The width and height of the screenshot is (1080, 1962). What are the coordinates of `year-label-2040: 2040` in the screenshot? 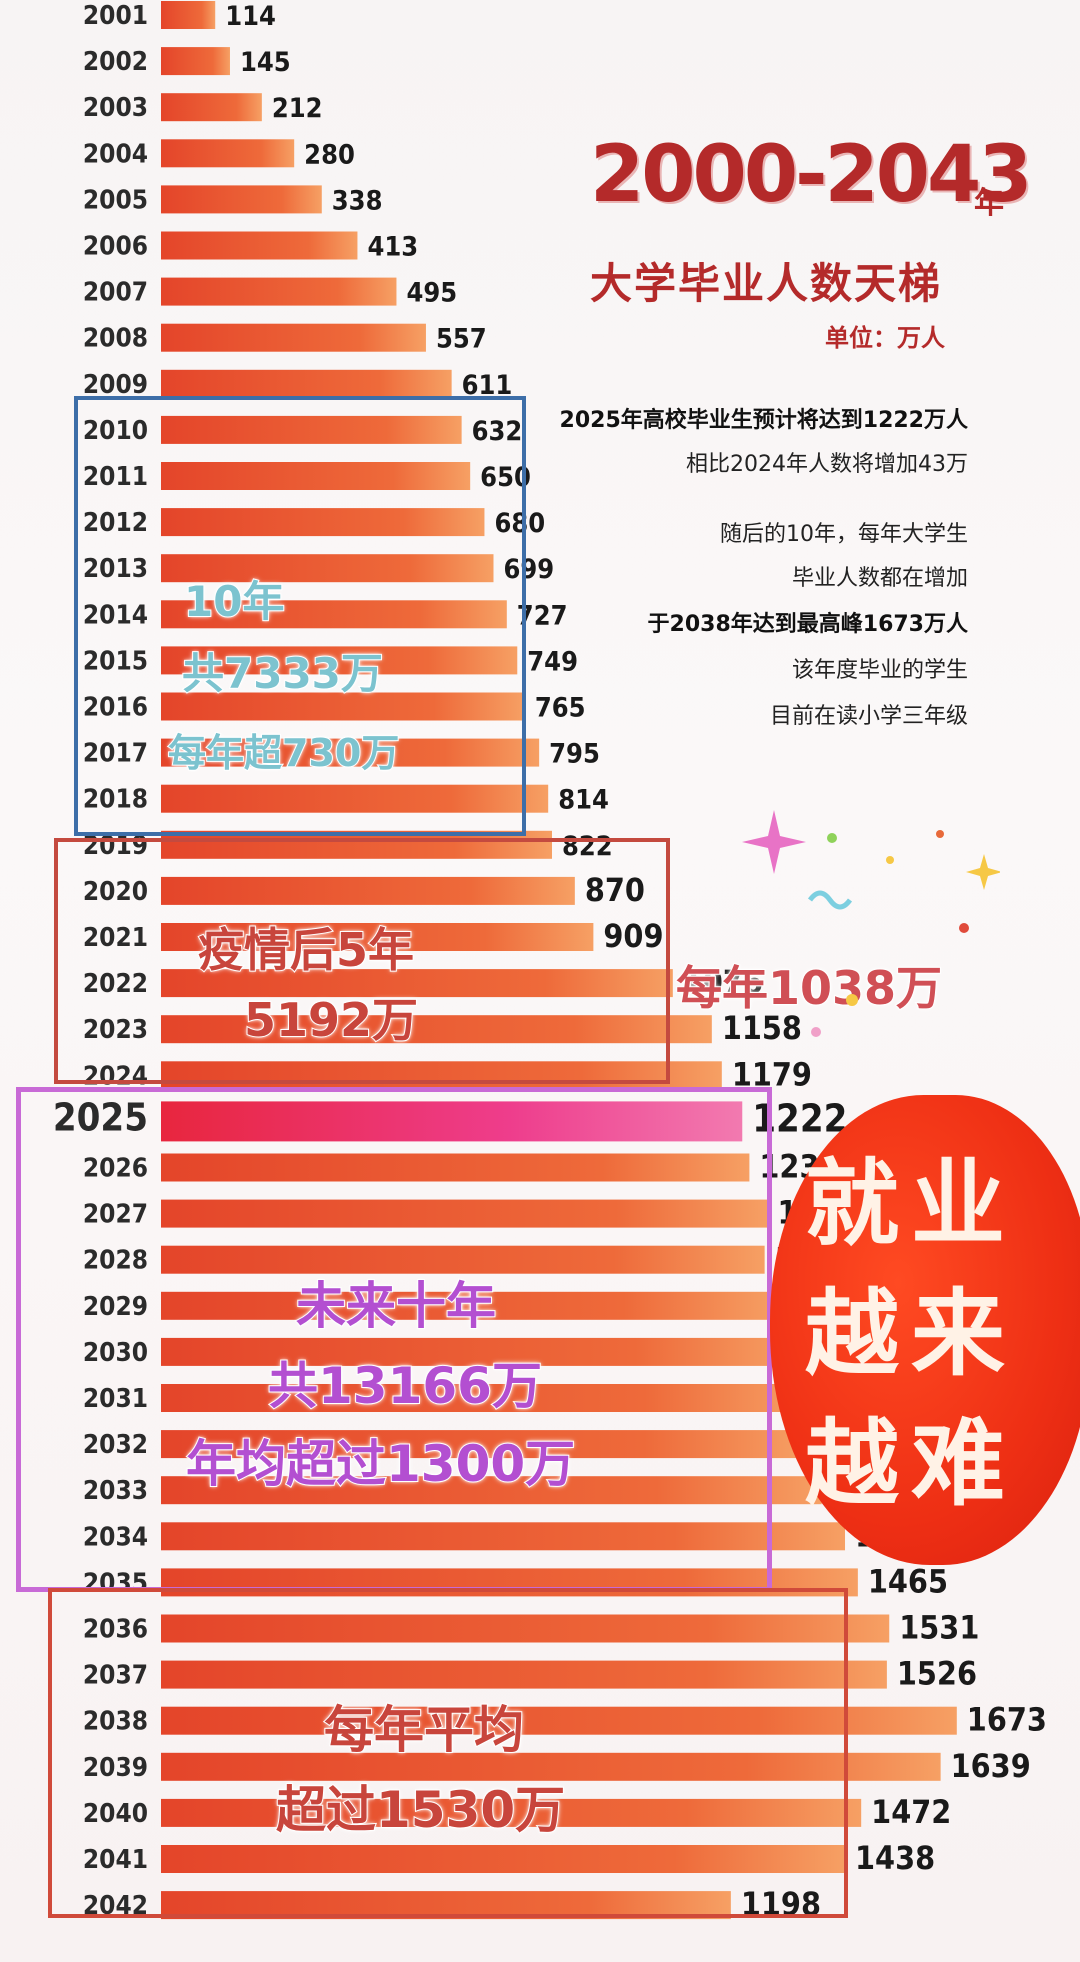 It's located at (115, 1814).